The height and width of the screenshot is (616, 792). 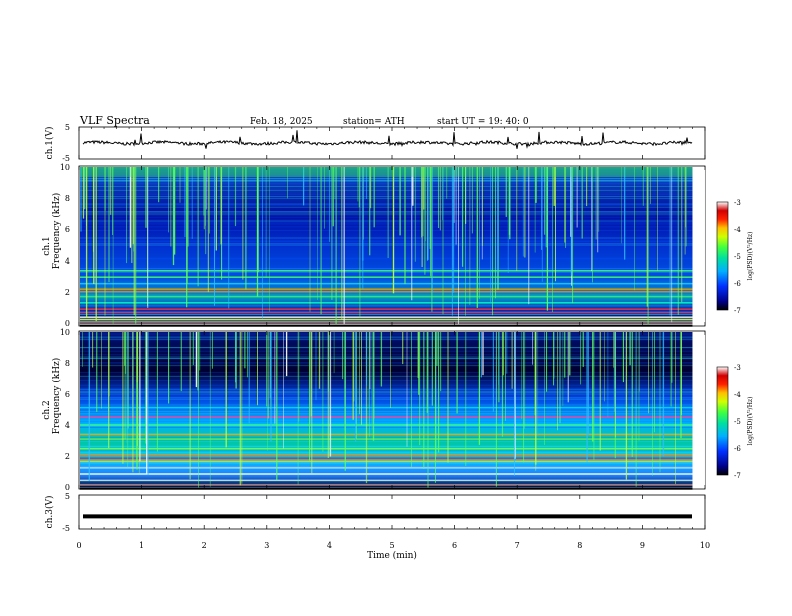 I want to click on dc-band, so click(x=386, y=325).